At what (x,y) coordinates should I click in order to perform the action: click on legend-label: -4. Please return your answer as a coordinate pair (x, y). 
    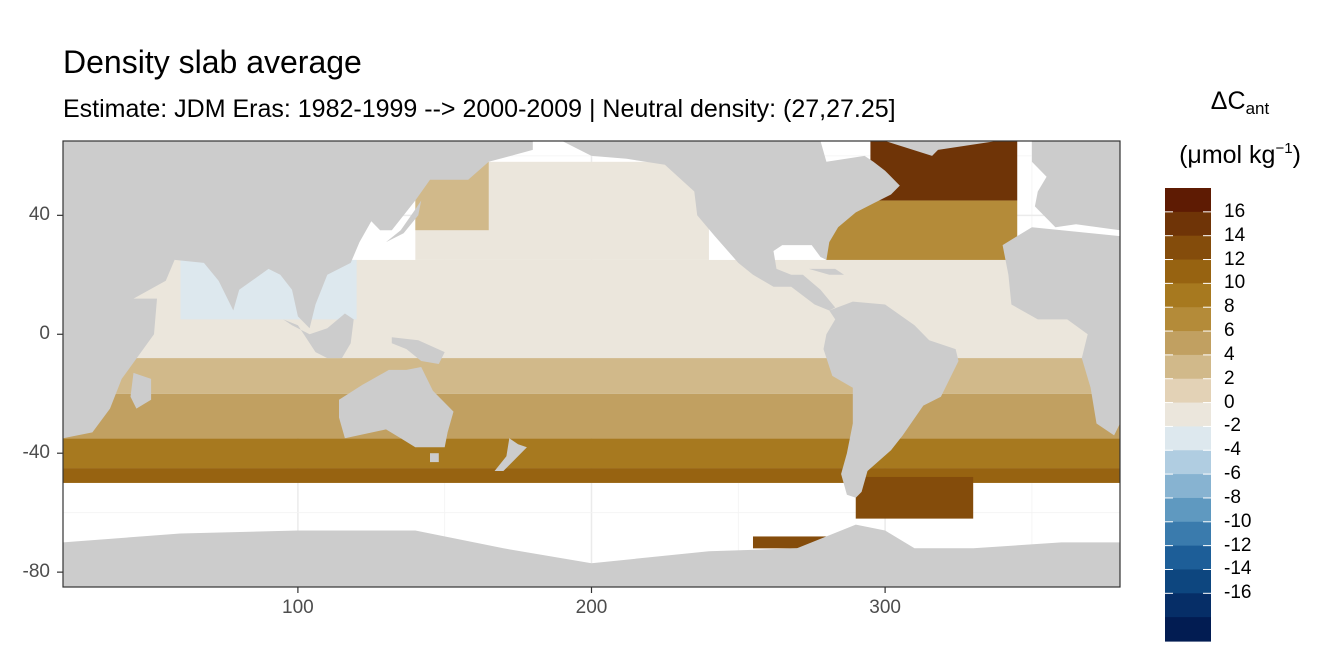
    Looking at the image, I should click on (1232, 450).